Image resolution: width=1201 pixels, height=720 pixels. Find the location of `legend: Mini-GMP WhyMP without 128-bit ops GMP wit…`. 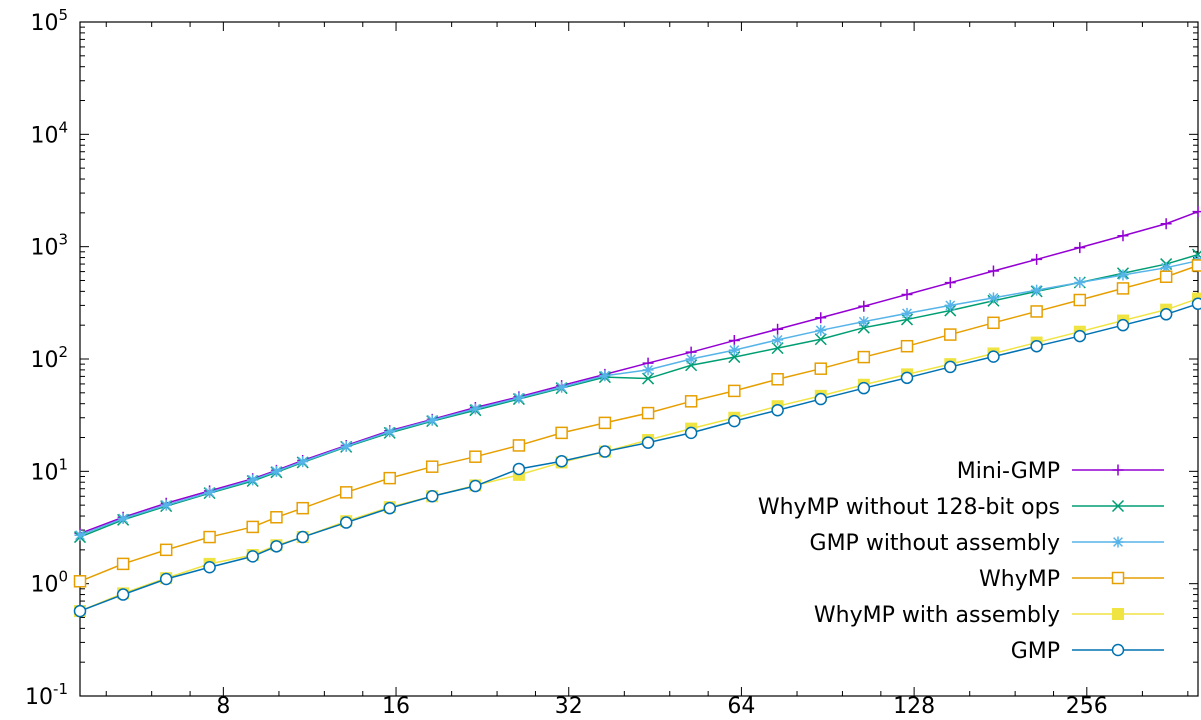

legend: Mini-GMP WhyMP without 128-bit ops GMP wit… is located at coordinates (961, 561).